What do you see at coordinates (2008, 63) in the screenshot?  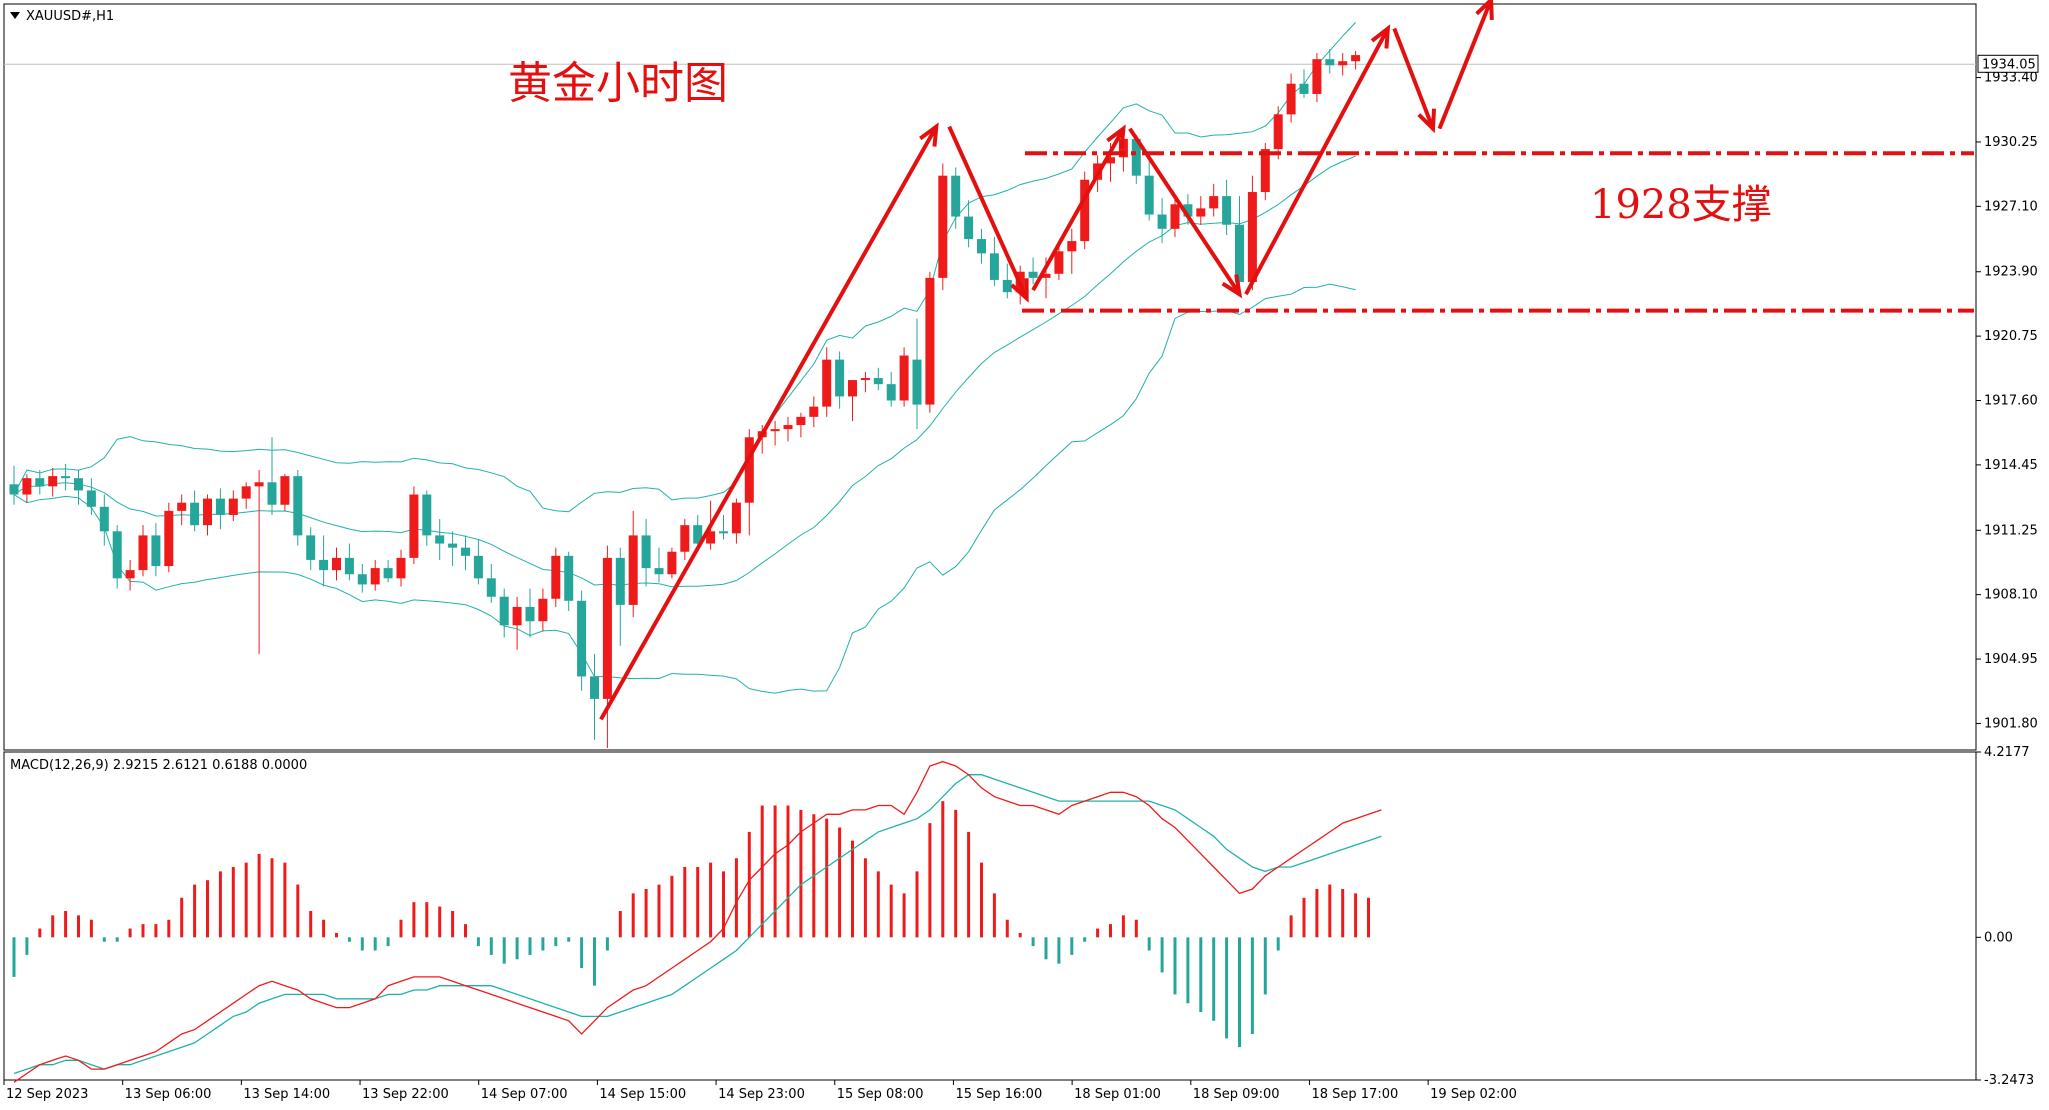 I see `current-price-badge` at bounding box center [2008, 63].